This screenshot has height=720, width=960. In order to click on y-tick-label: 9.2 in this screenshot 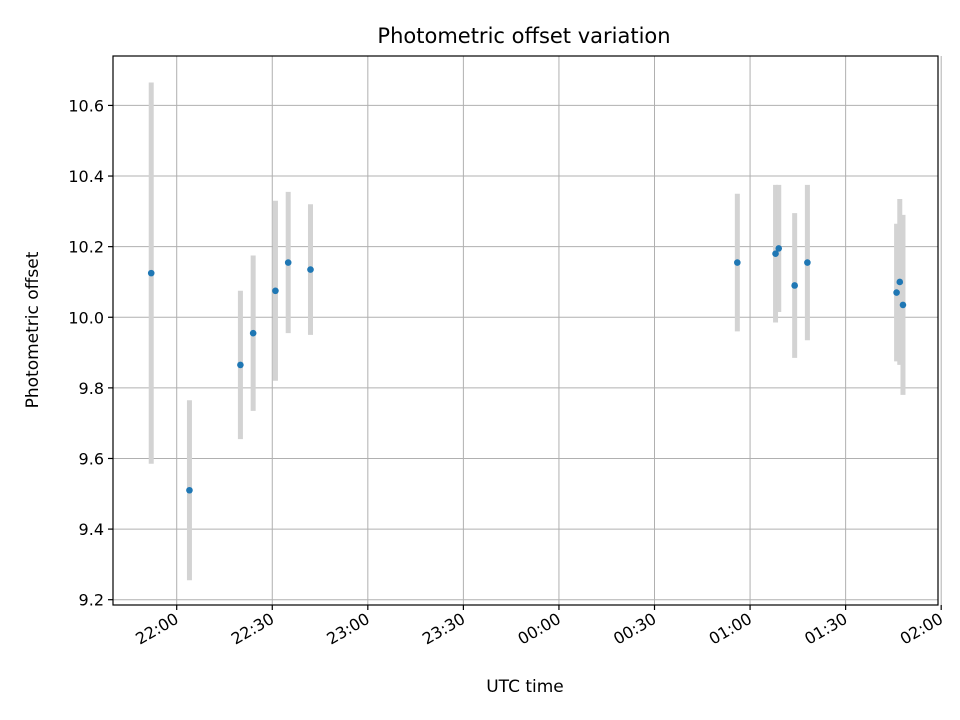, I will do `click(91, 600)`.